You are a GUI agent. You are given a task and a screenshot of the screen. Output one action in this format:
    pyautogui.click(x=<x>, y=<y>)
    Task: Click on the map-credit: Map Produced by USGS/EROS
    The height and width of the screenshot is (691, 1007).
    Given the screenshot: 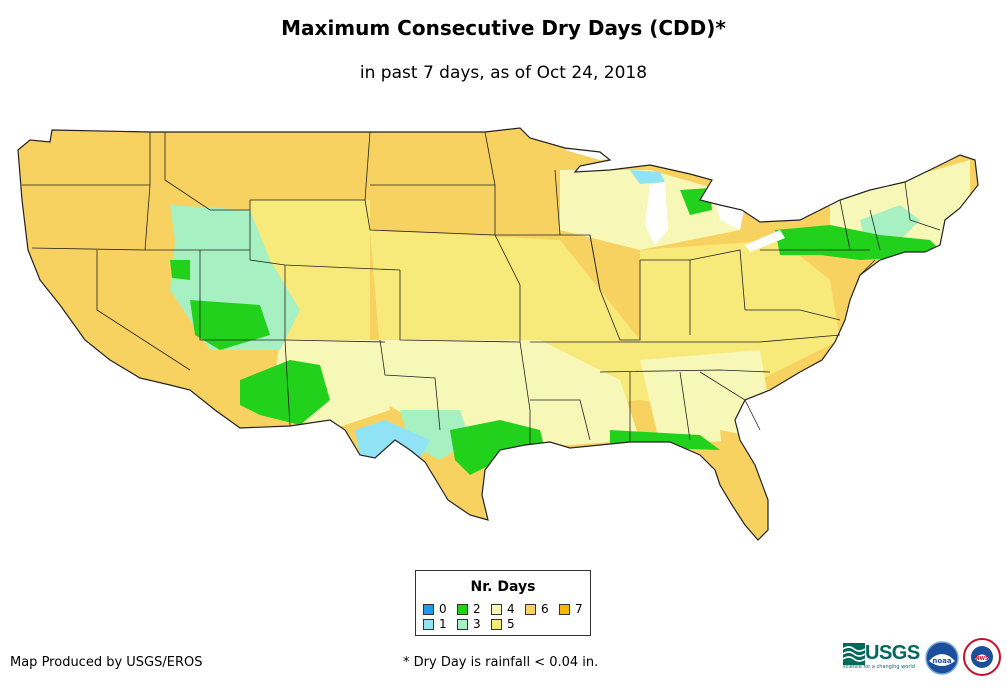 What is the action you would take?
    pyautogui.click(x=106, y=662)
    